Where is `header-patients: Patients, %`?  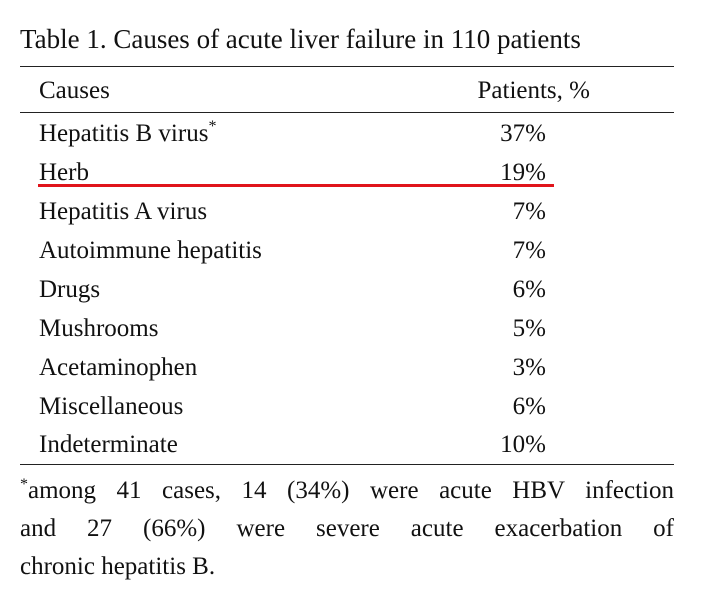
header-patients: Patients, % is located at coordinates (534, 90).